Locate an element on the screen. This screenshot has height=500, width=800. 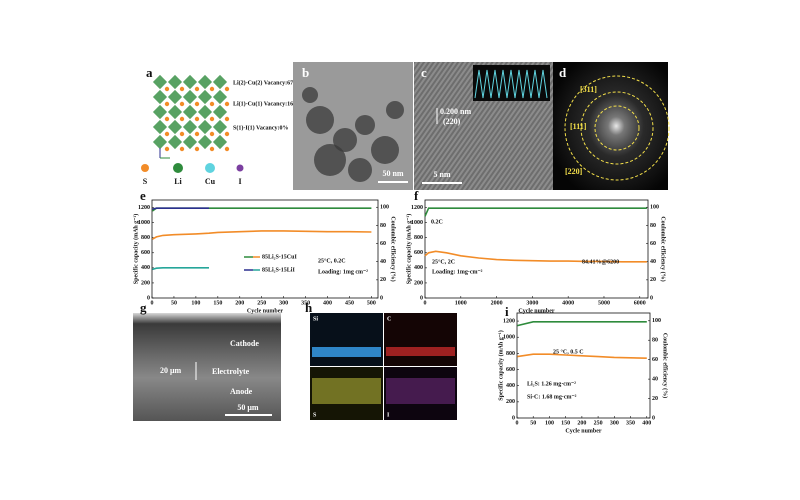
ring is located at coordinates (617, 128).